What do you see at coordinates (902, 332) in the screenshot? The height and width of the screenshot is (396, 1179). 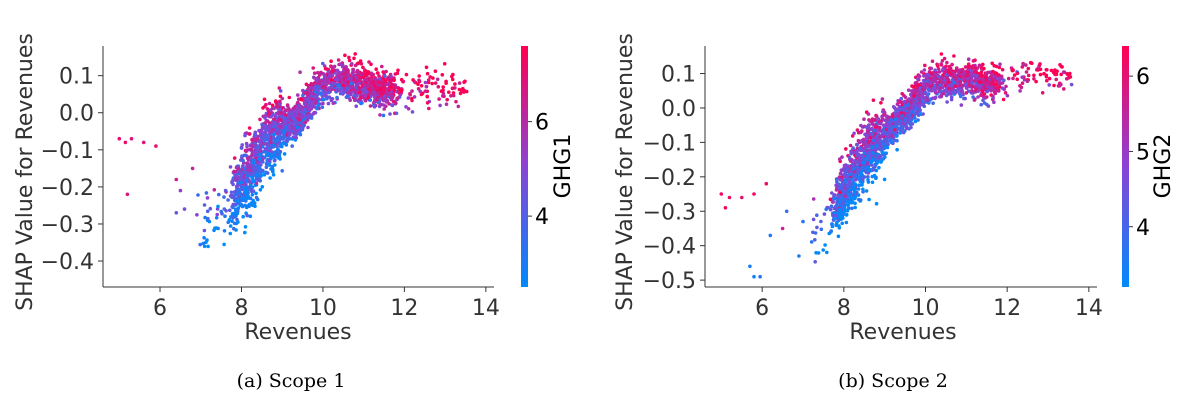 I see `x-axis-label-b: Revenues` at bounding box center [902, 332].